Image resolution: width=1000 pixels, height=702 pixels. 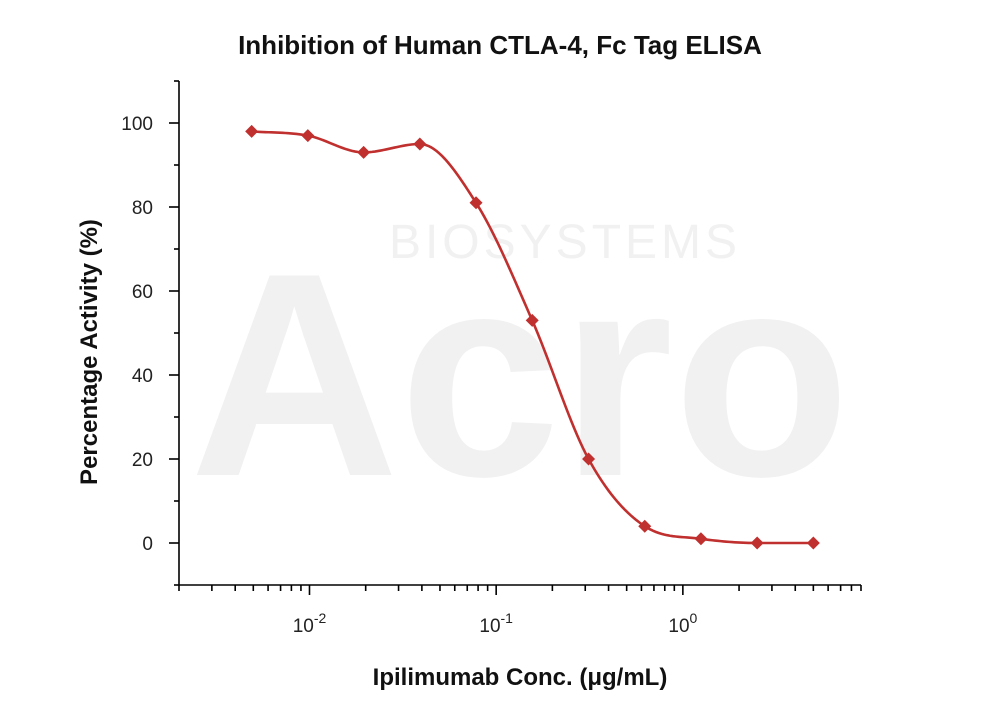 I want to click on y-tick-label: 60, so click(x=142, y=292).